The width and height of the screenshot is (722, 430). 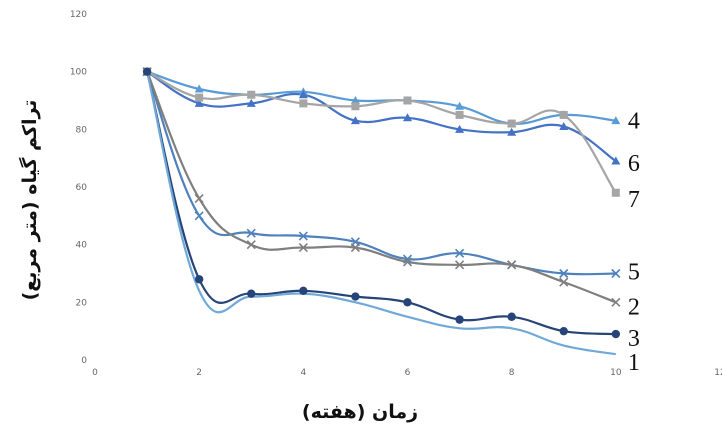 I want to click on y-axis-title: تراکم گیاه (متر مربع), so click(x=29, y=200).